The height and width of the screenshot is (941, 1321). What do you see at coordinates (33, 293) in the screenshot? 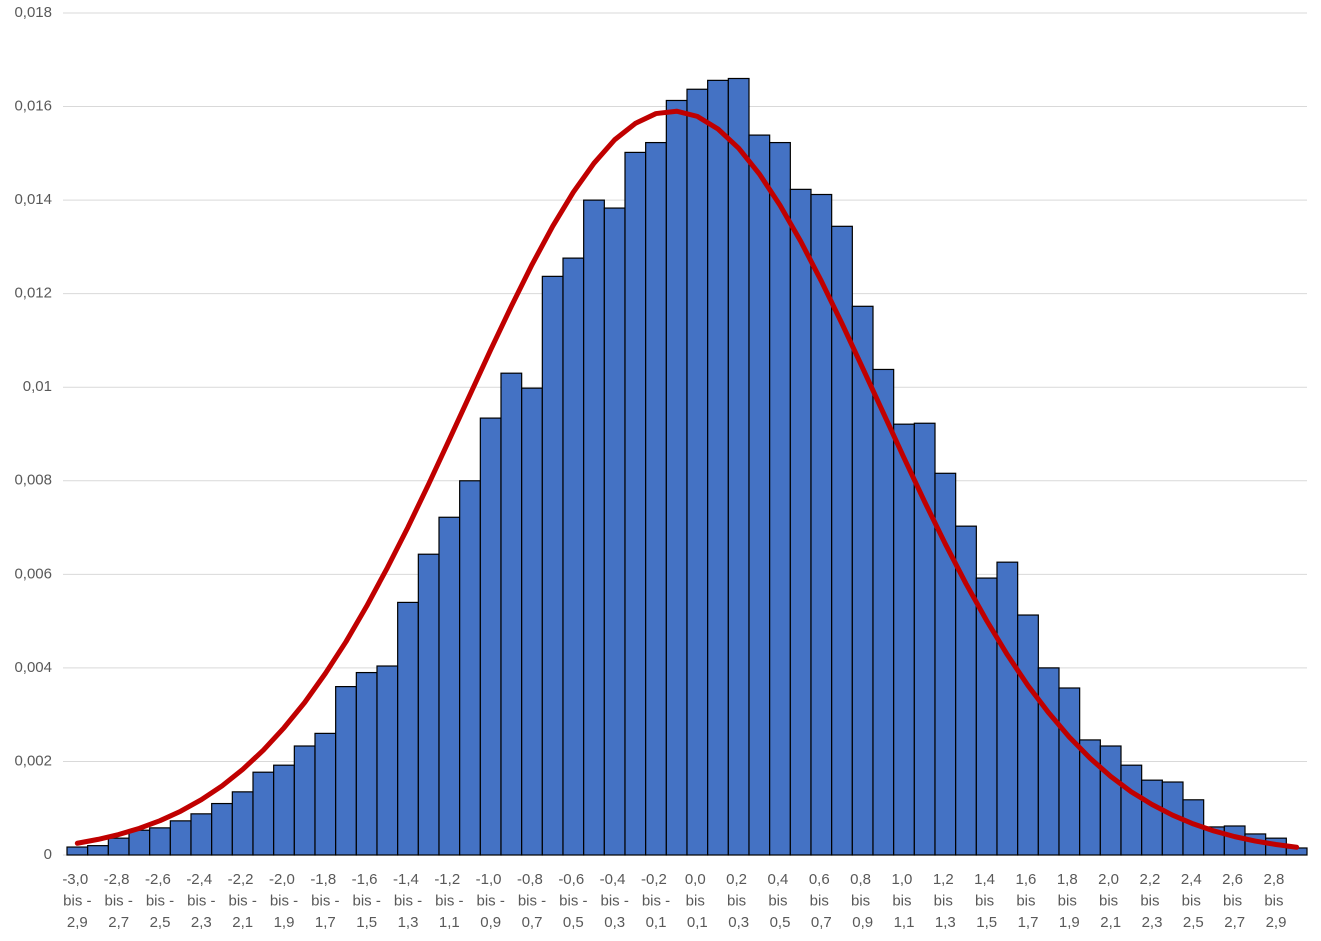
I see `y-tick-label: 0,012` at bounding box center [33, 293].